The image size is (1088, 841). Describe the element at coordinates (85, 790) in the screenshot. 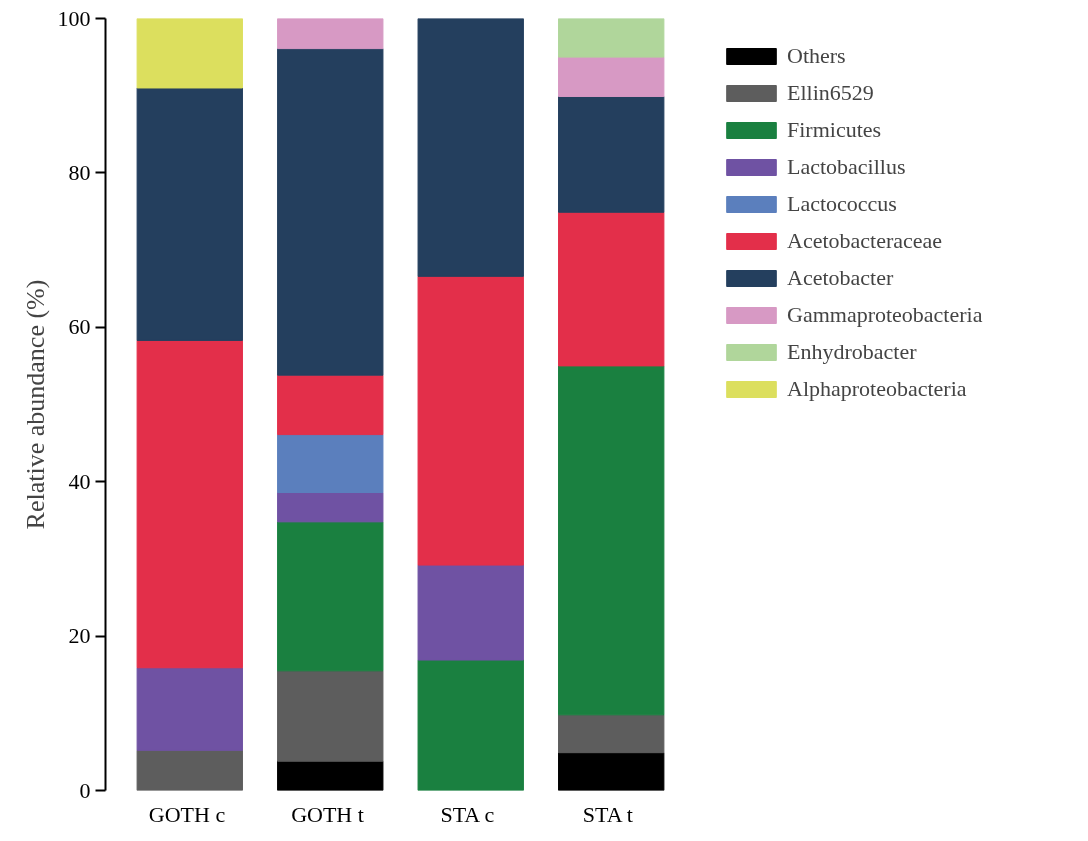

I see `y-tick-label: 0` at that location.